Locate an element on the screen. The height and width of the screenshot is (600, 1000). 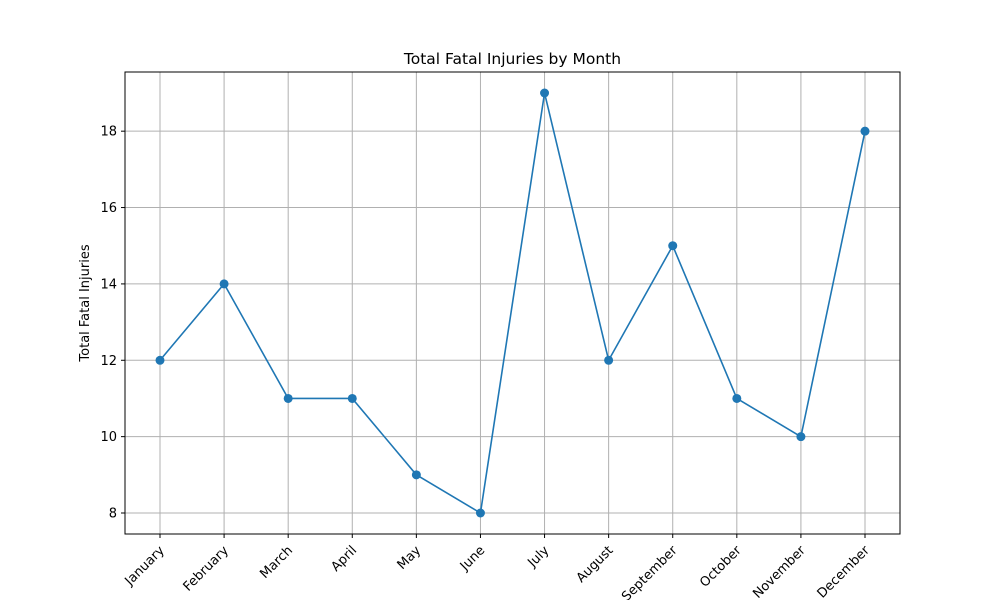
y-tick-label: 10 is located at coordinates (108, 437).